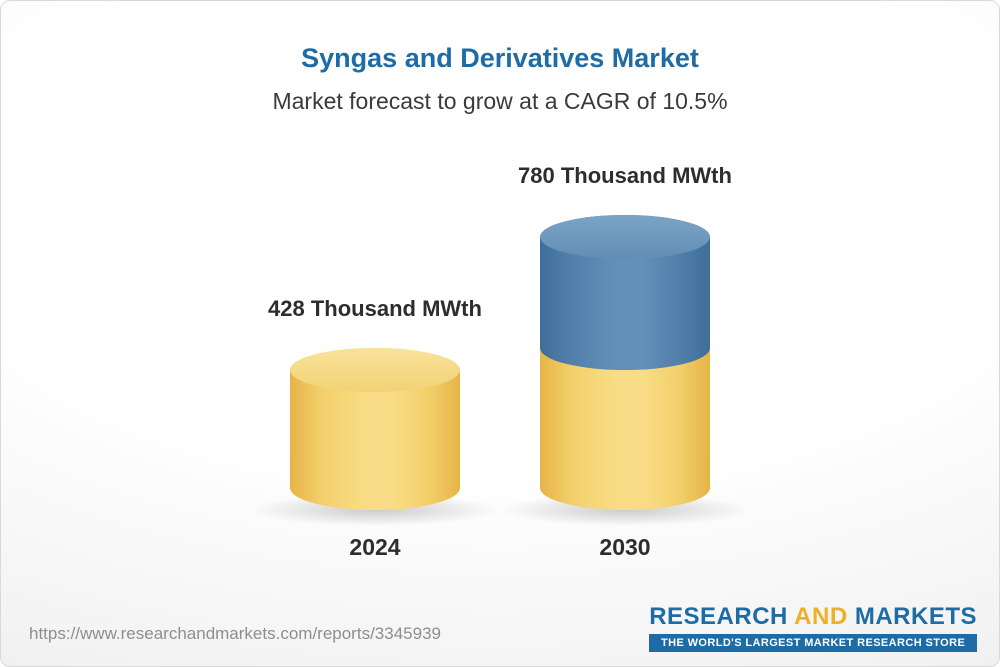 The width and height of the screenshot is (1000, 667). I want to click on cylinder-2030-growth-segment, so click(625, 292).